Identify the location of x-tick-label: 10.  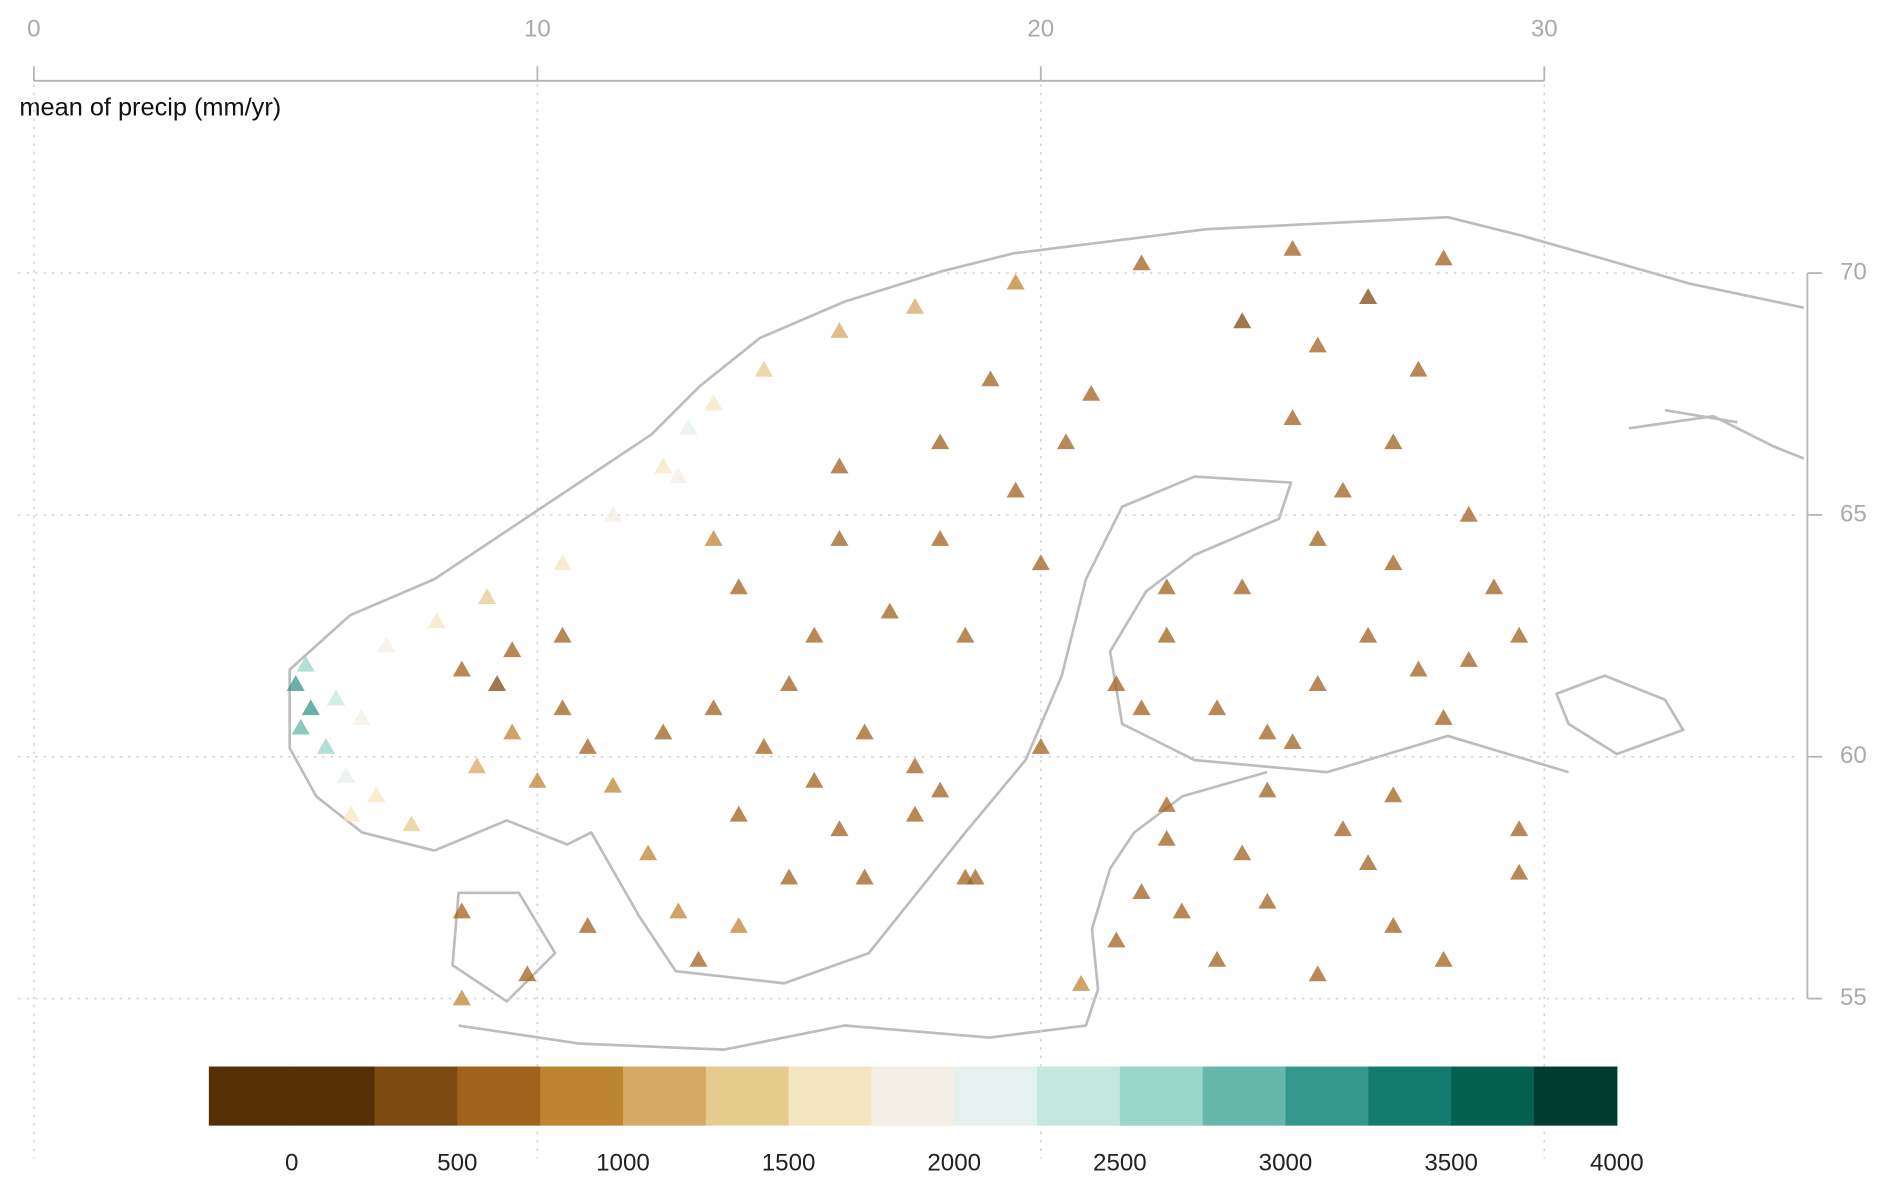
(537, 29).